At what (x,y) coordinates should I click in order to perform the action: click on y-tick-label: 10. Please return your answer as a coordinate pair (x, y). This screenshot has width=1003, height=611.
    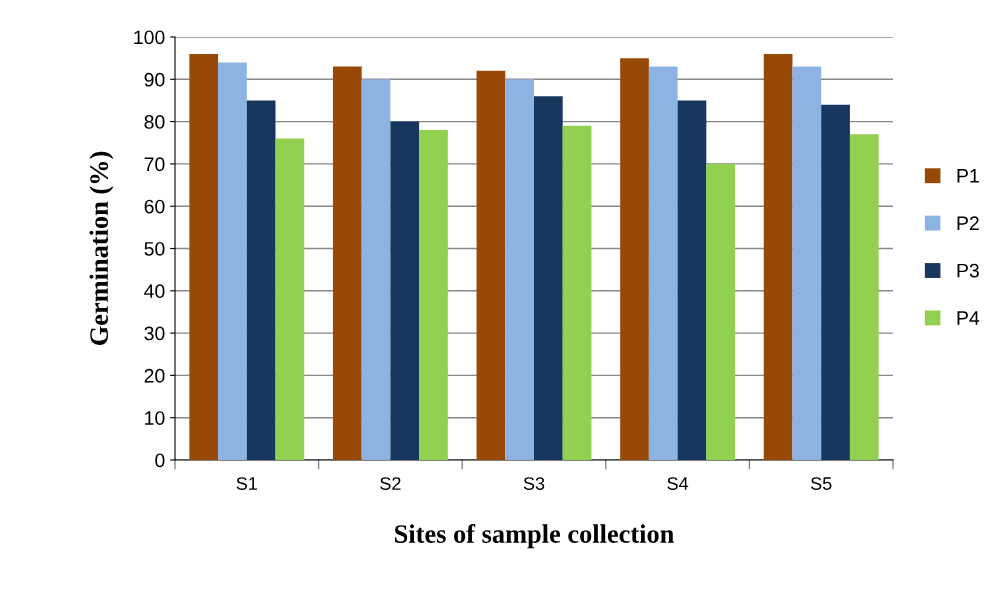
    Looking at the image, I should click on (155, 418).